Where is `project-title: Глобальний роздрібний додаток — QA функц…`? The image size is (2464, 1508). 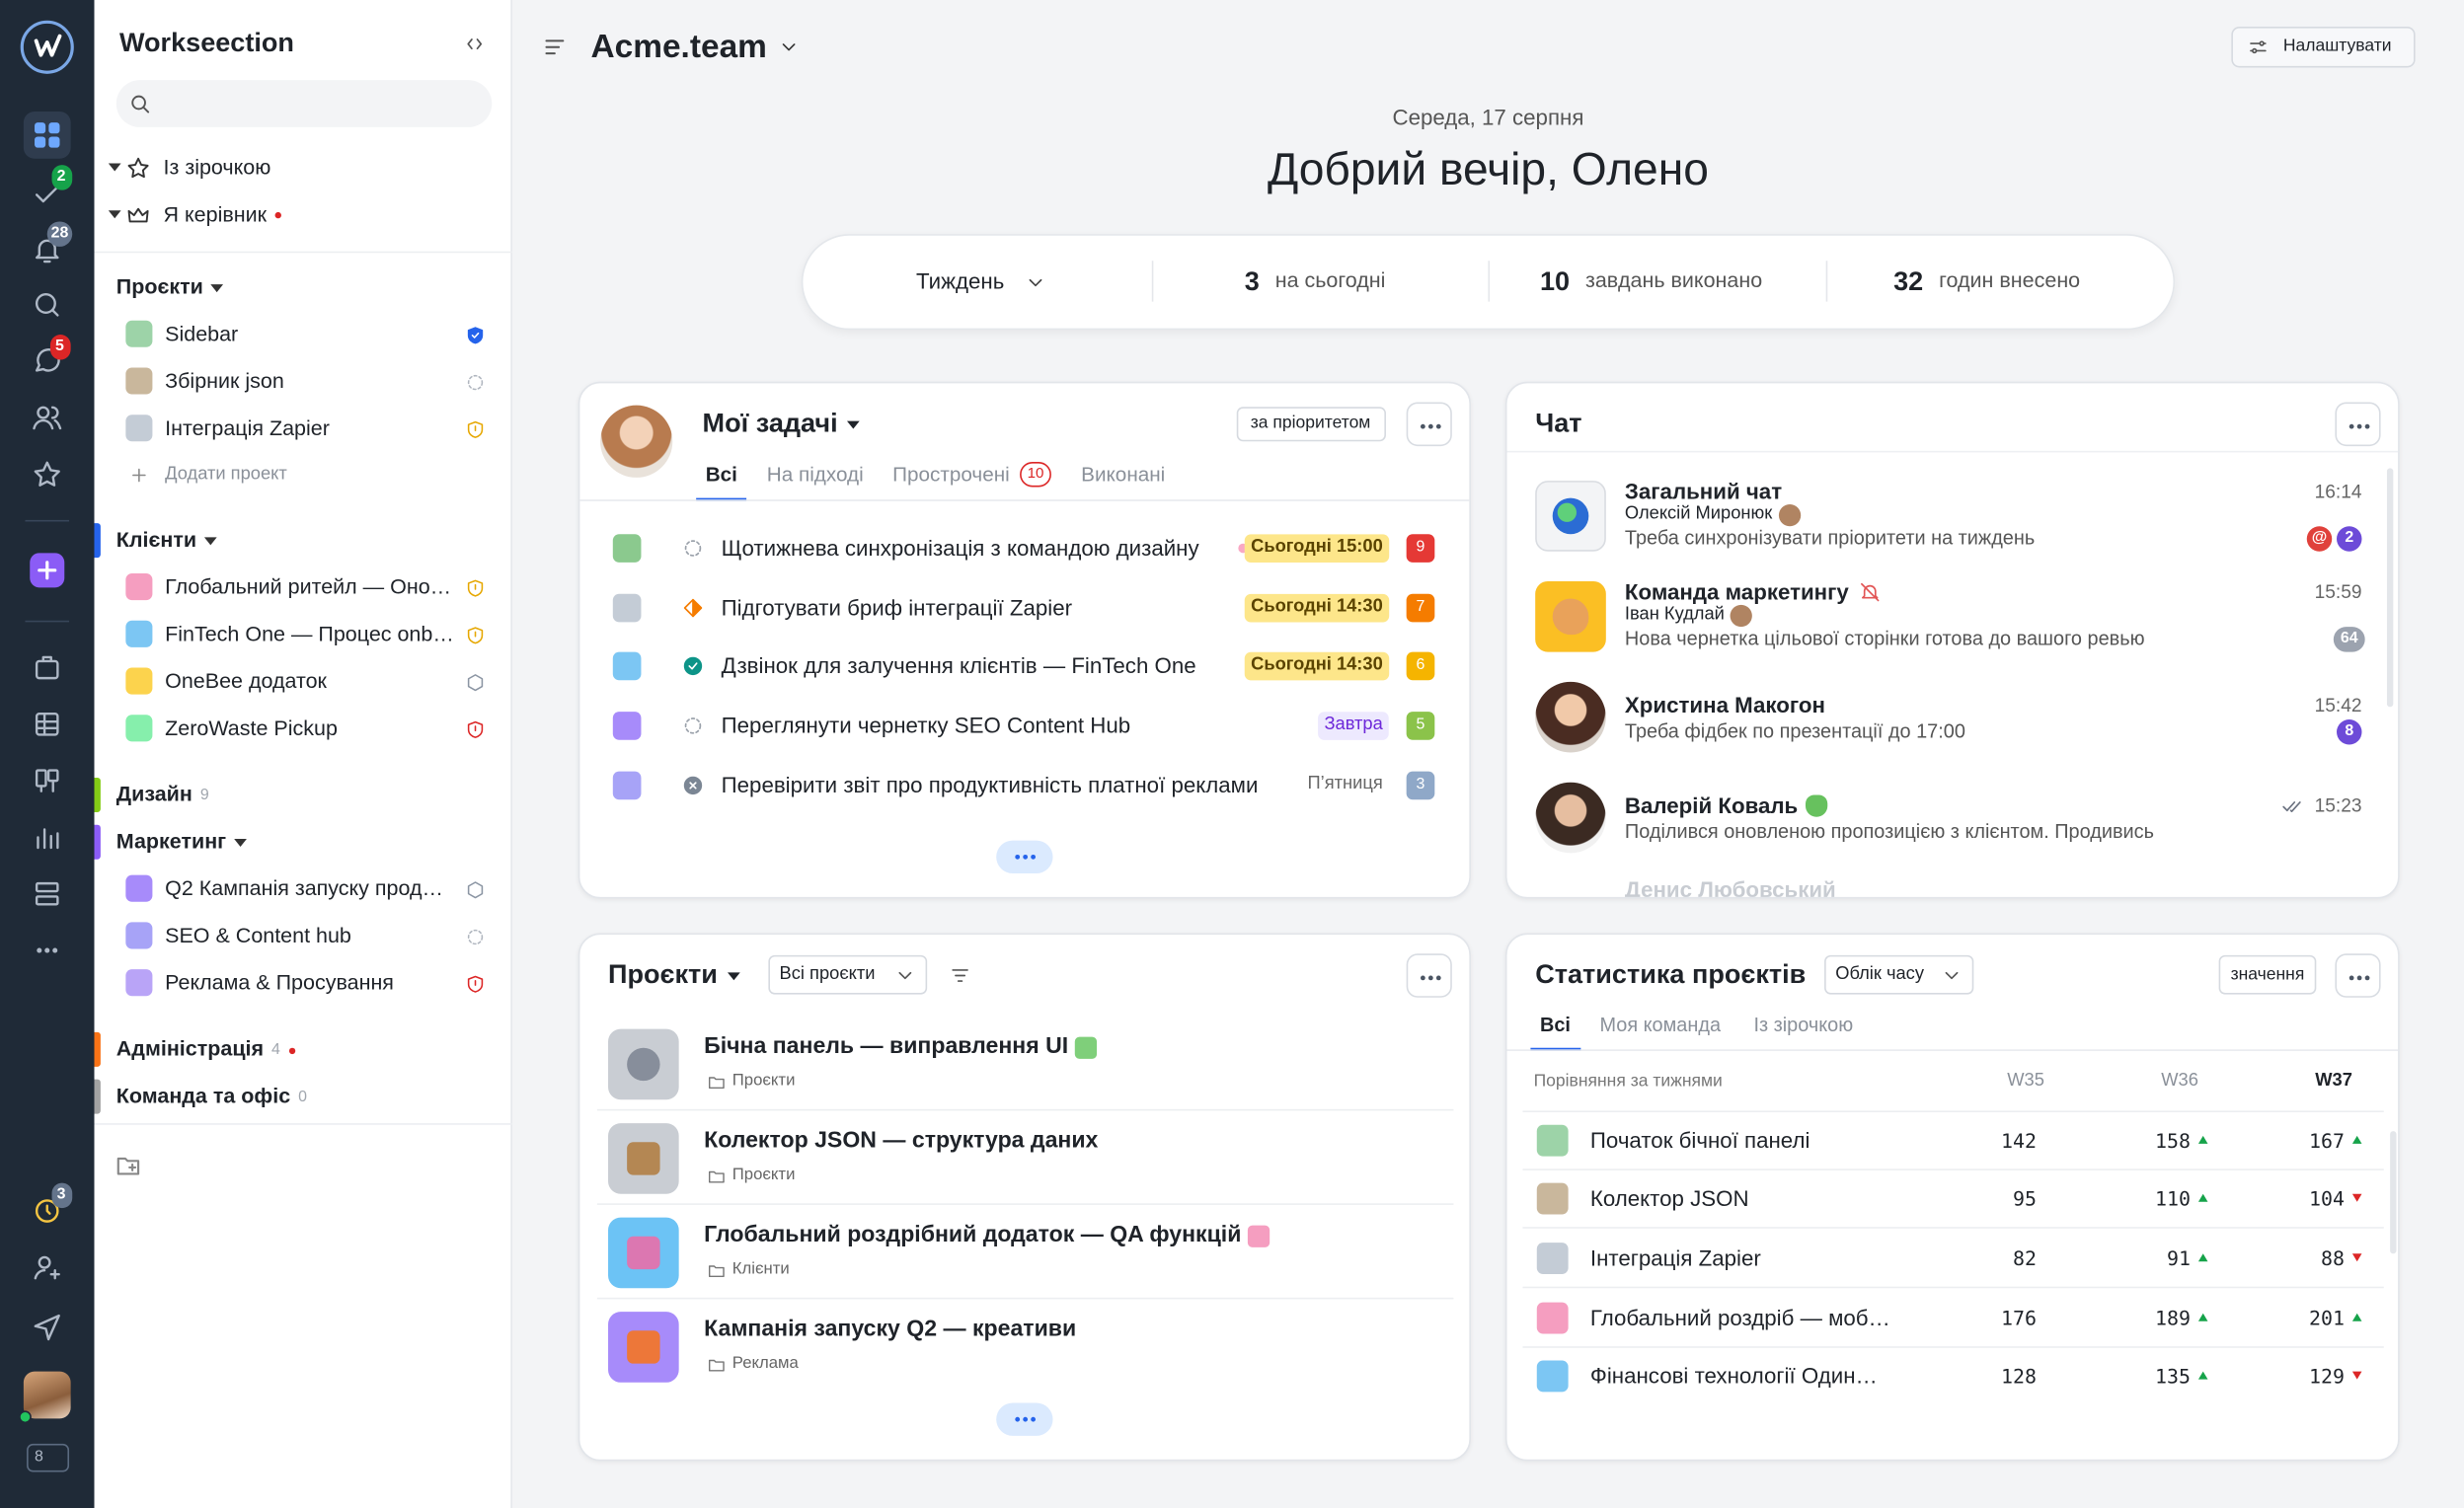 project-title: Глобальний роздрібний додаток — QA функц… is located at coordinates (973, 1235).